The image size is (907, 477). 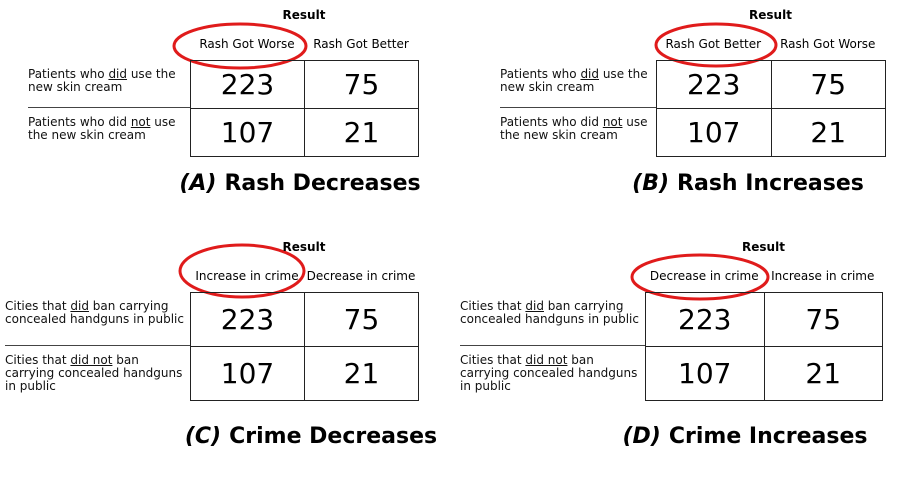 I want to click on caption: (B) Rash Increases, so click(x=747, y=183).